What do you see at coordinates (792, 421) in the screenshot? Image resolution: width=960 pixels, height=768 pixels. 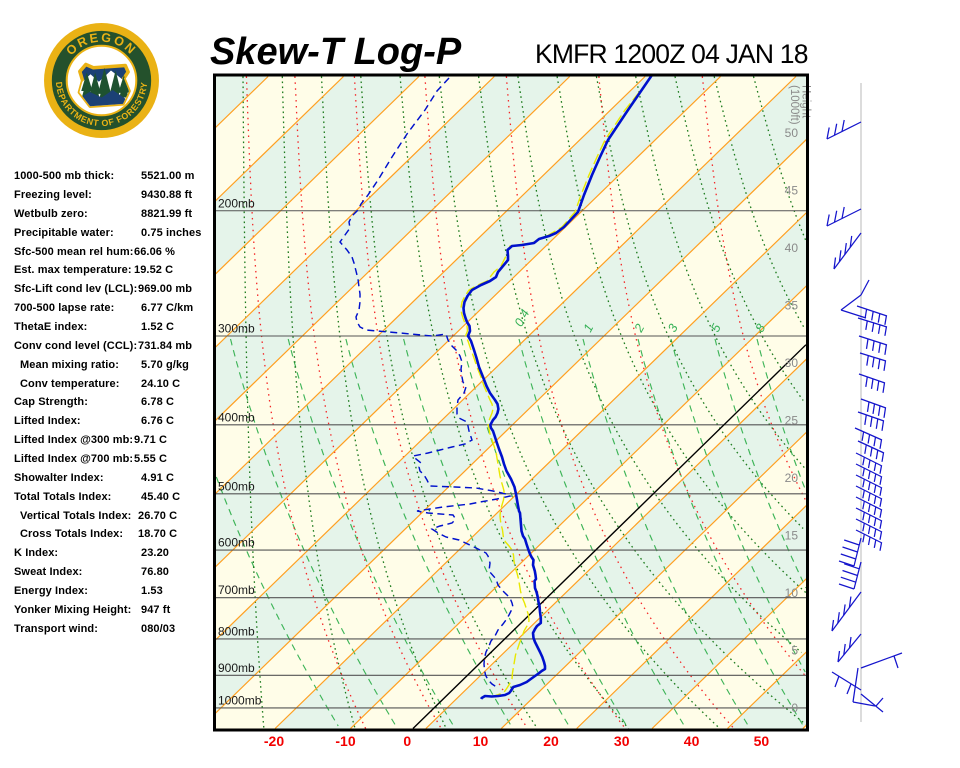 I see `svg-text: 25` at bounding box center [792, 421].